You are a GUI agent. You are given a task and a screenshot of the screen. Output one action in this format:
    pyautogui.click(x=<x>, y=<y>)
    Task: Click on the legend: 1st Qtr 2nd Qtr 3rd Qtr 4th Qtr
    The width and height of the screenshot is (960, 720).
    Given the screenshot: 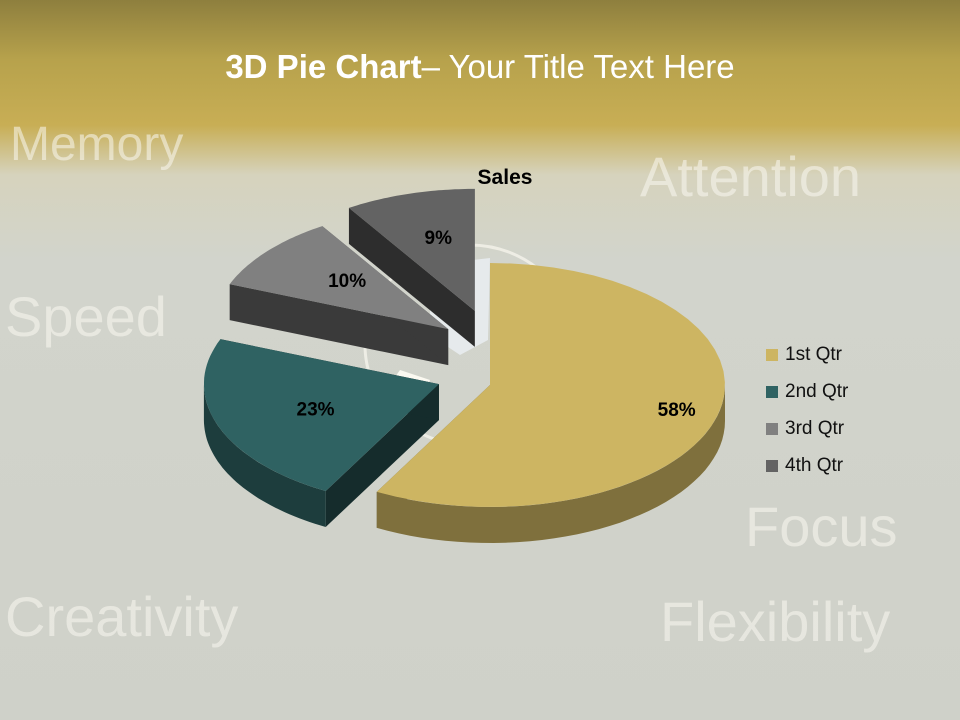 What is the action you would take?
    pyautogui.click(x=807, y=410)
    